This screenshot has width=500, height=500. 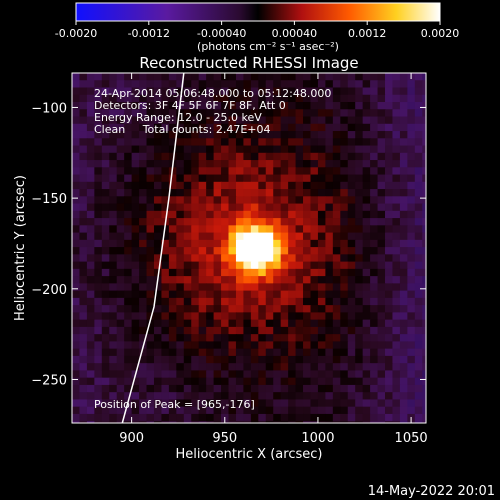 What do you see at coordinates (178, 117) in the screenshot?
I see `info-line-energy: Energy Range: 12.0 - 25.0 keV` at bounding box center [178, 117].